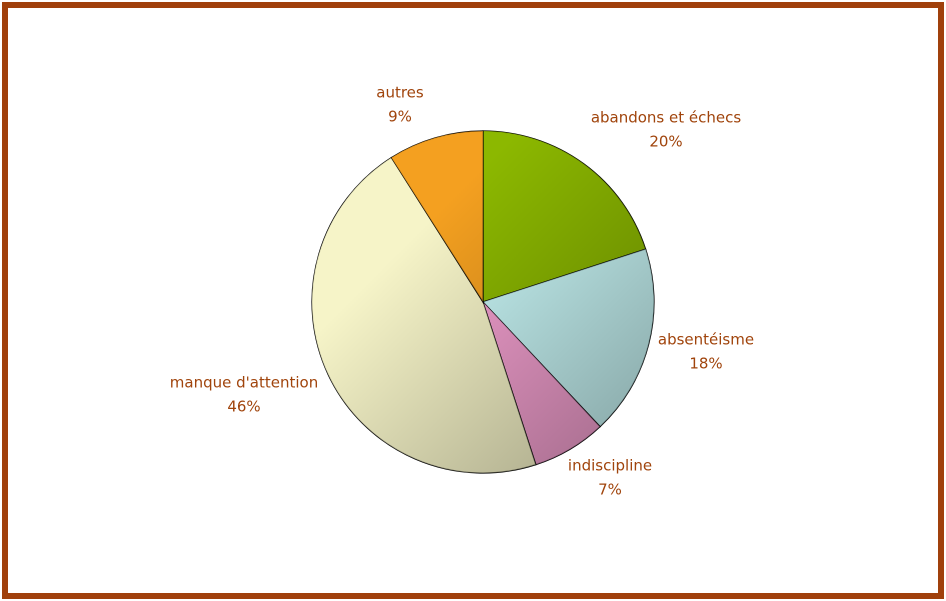  What do you see at coordinates (400, 117) in the screenshot?
I see `slice-value-label: 9%` at bounding box center [400, 117].